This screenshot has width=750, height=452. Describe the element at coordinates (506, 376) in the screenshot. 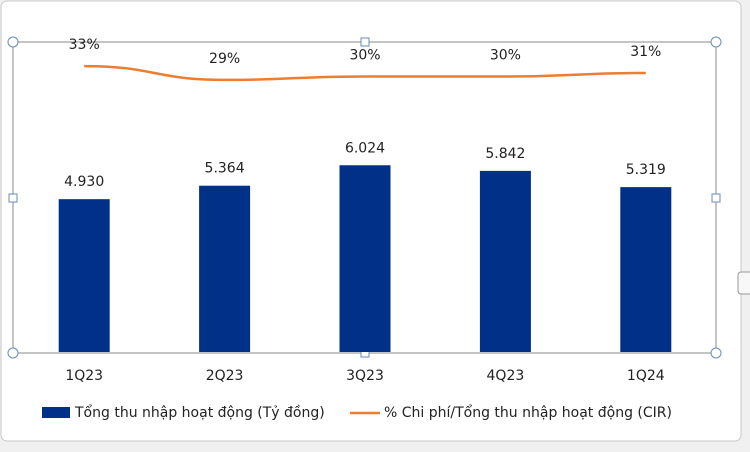

I see `x-tick-label: 4Q23` at that location.